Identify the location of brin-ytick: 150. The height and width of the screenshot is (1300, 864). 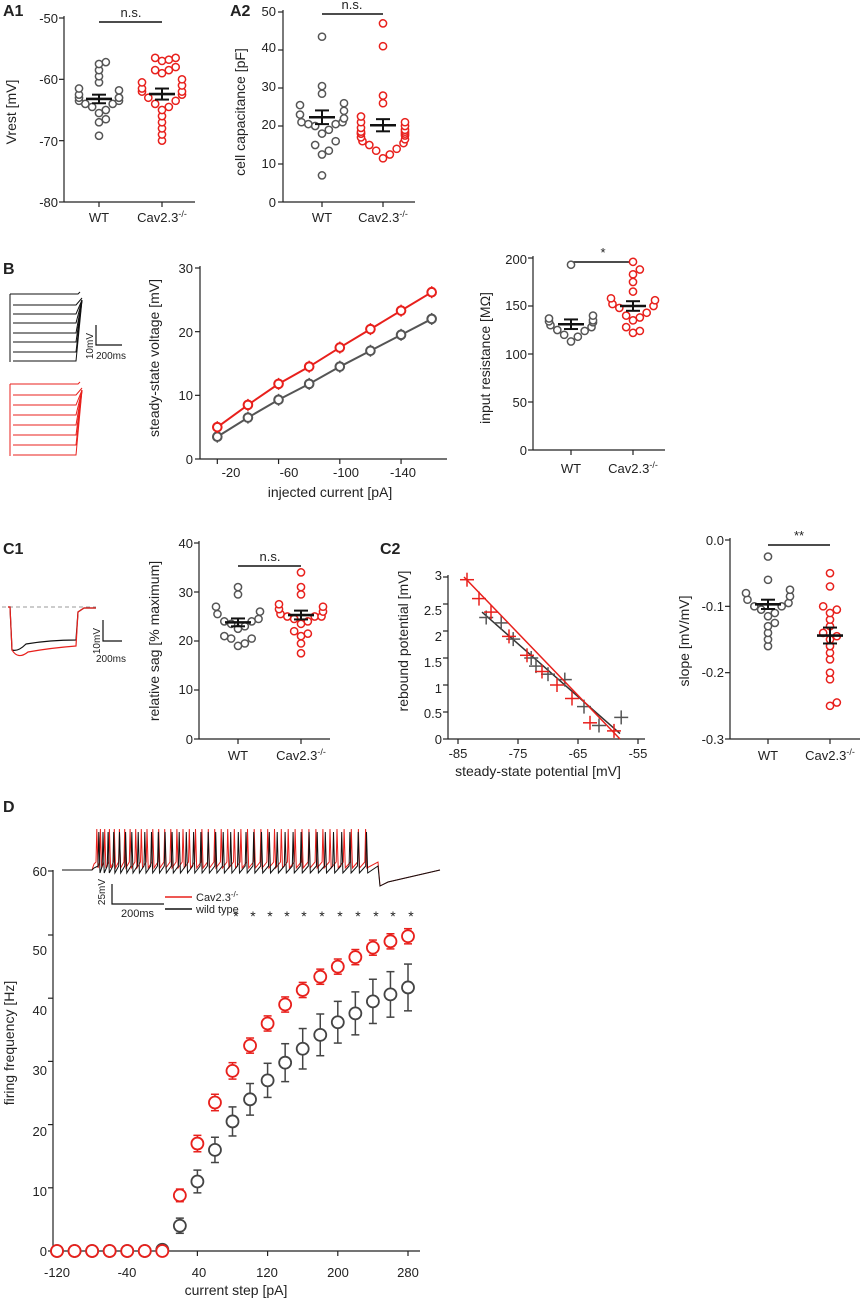
(516, 305).